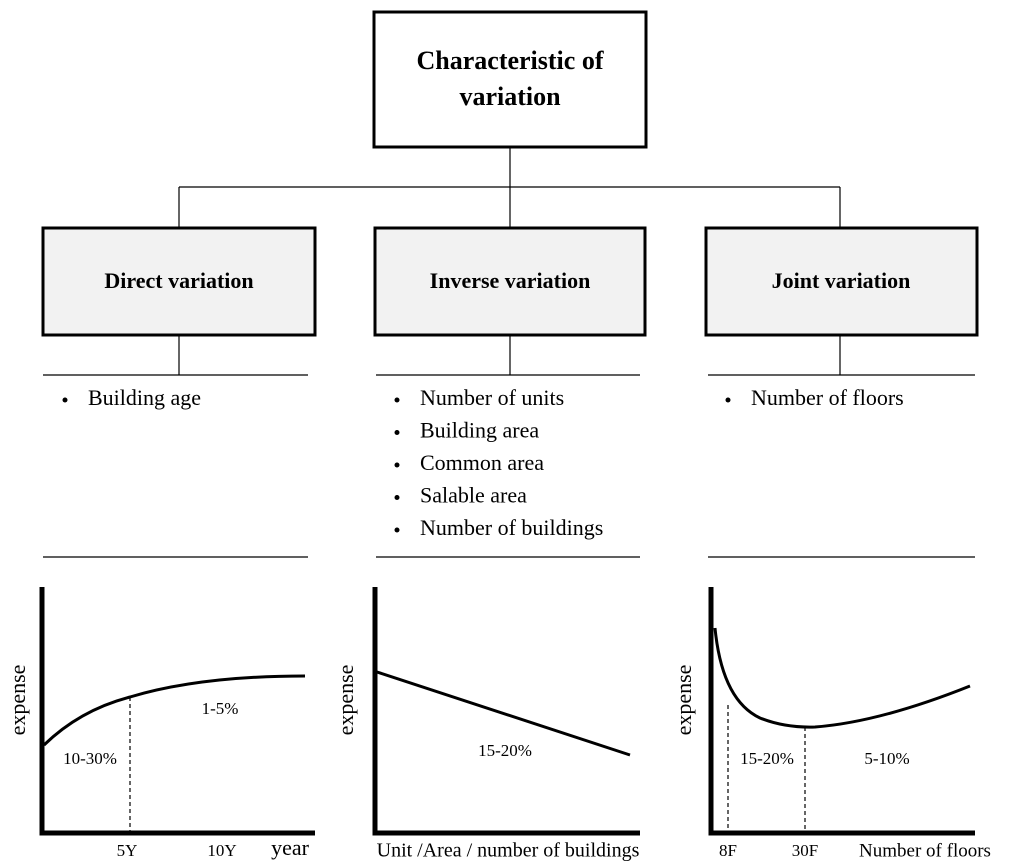  I want to click on guide-line, so click(766, 769).